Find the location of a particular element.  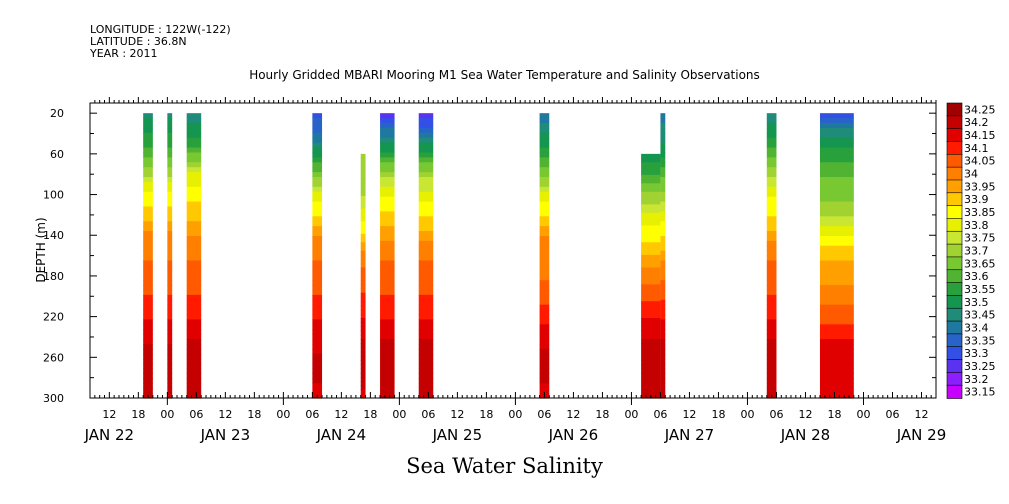

x-tick-label: 00 is located at coordinates (399, 414).